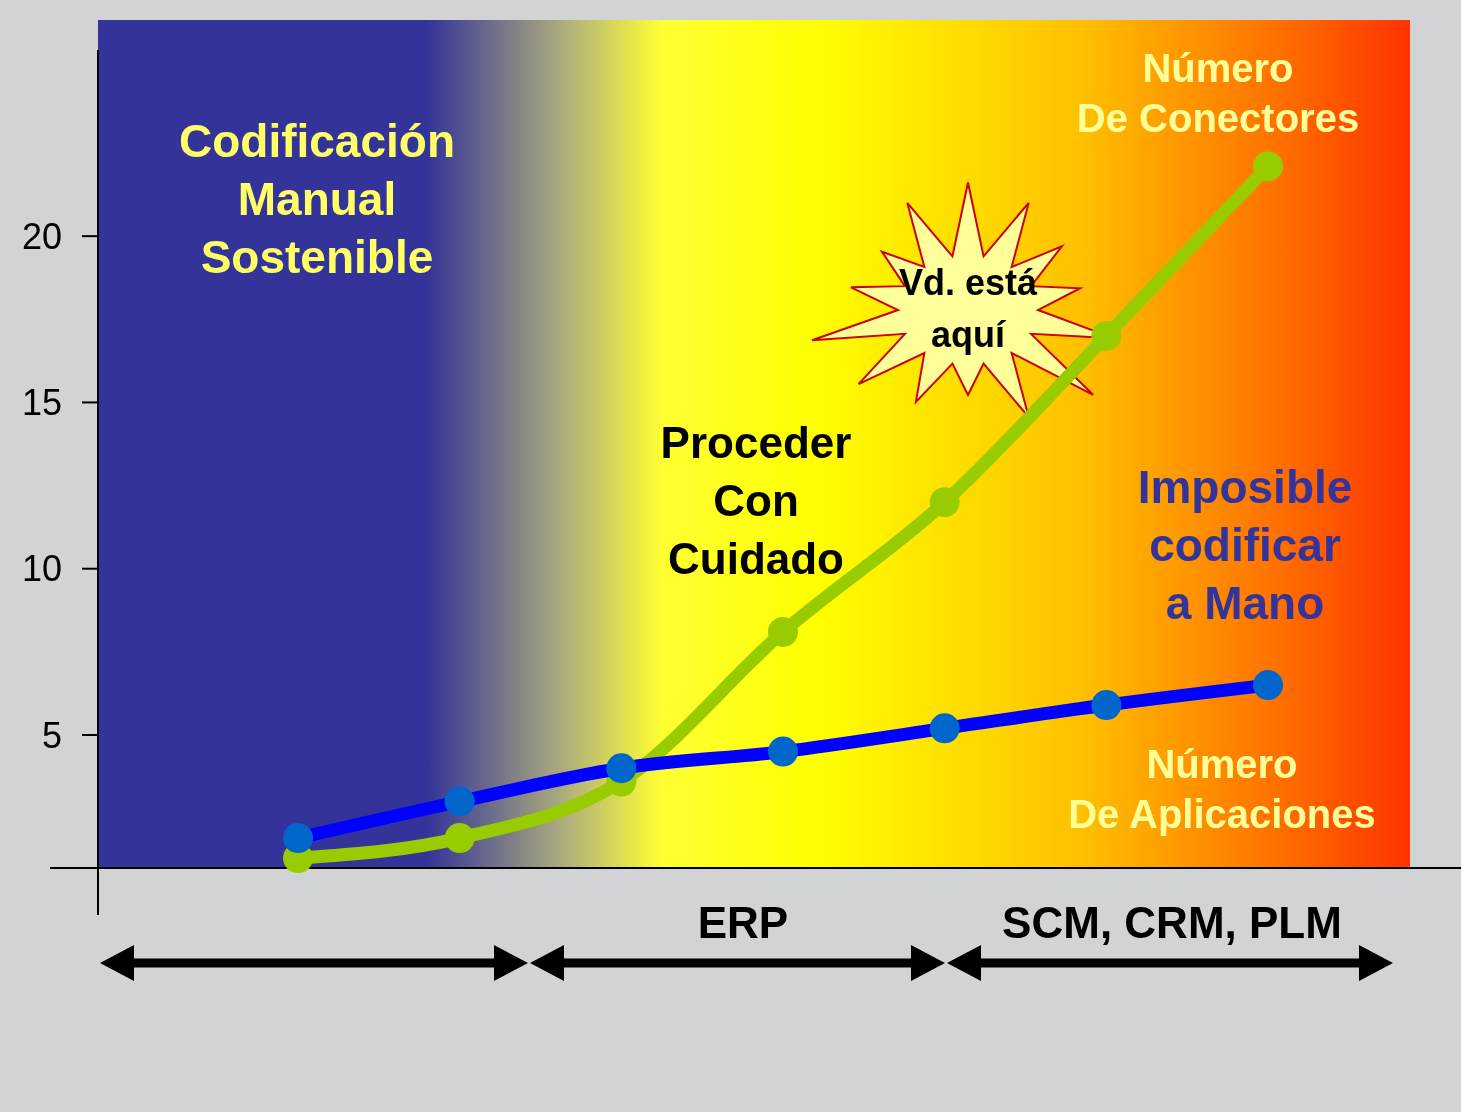 The width and height of the screenshot is (1461, 1112). I want to click on y-tick-label: 10, so click(41, 569).